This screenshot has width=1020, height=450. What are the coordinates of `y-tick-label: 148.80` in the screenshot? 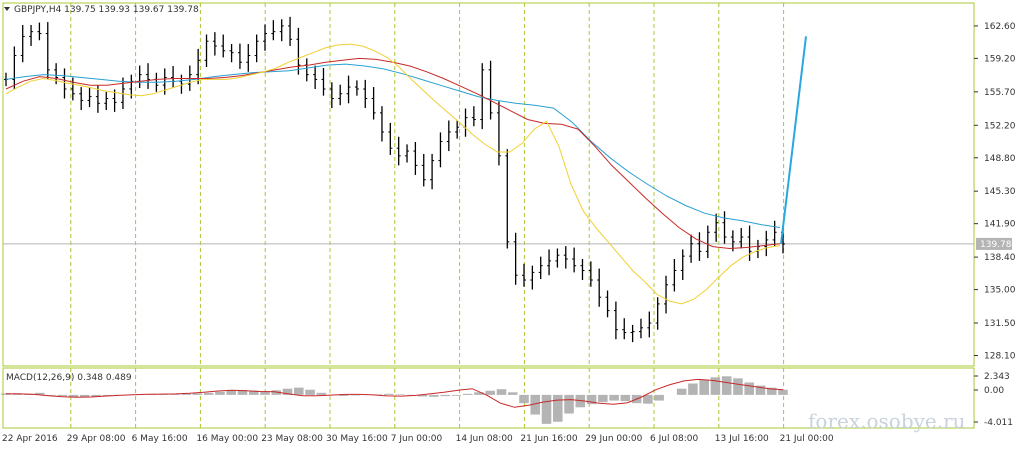 It's located at (1000, 159).